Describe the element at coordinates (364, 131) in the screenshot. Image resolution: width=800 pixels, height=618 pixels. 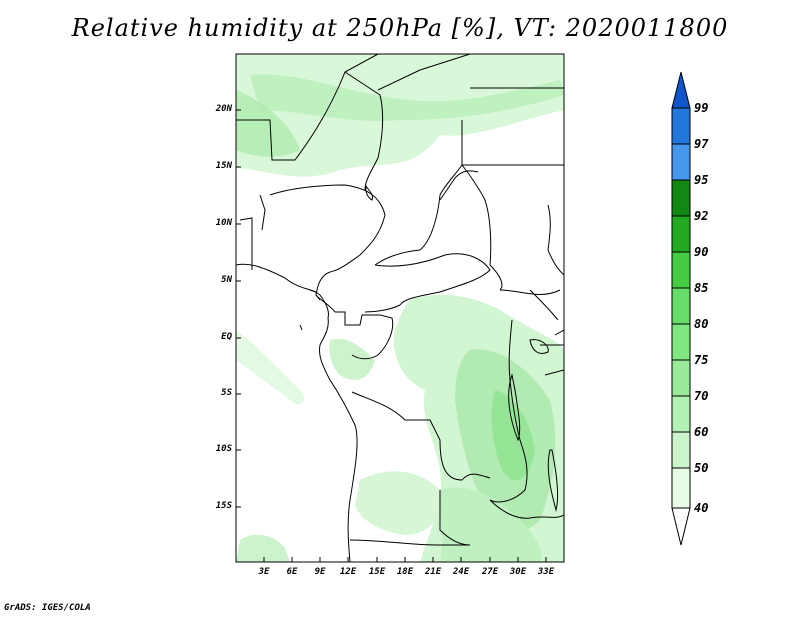
I see `border-mali-algeria` at that location.